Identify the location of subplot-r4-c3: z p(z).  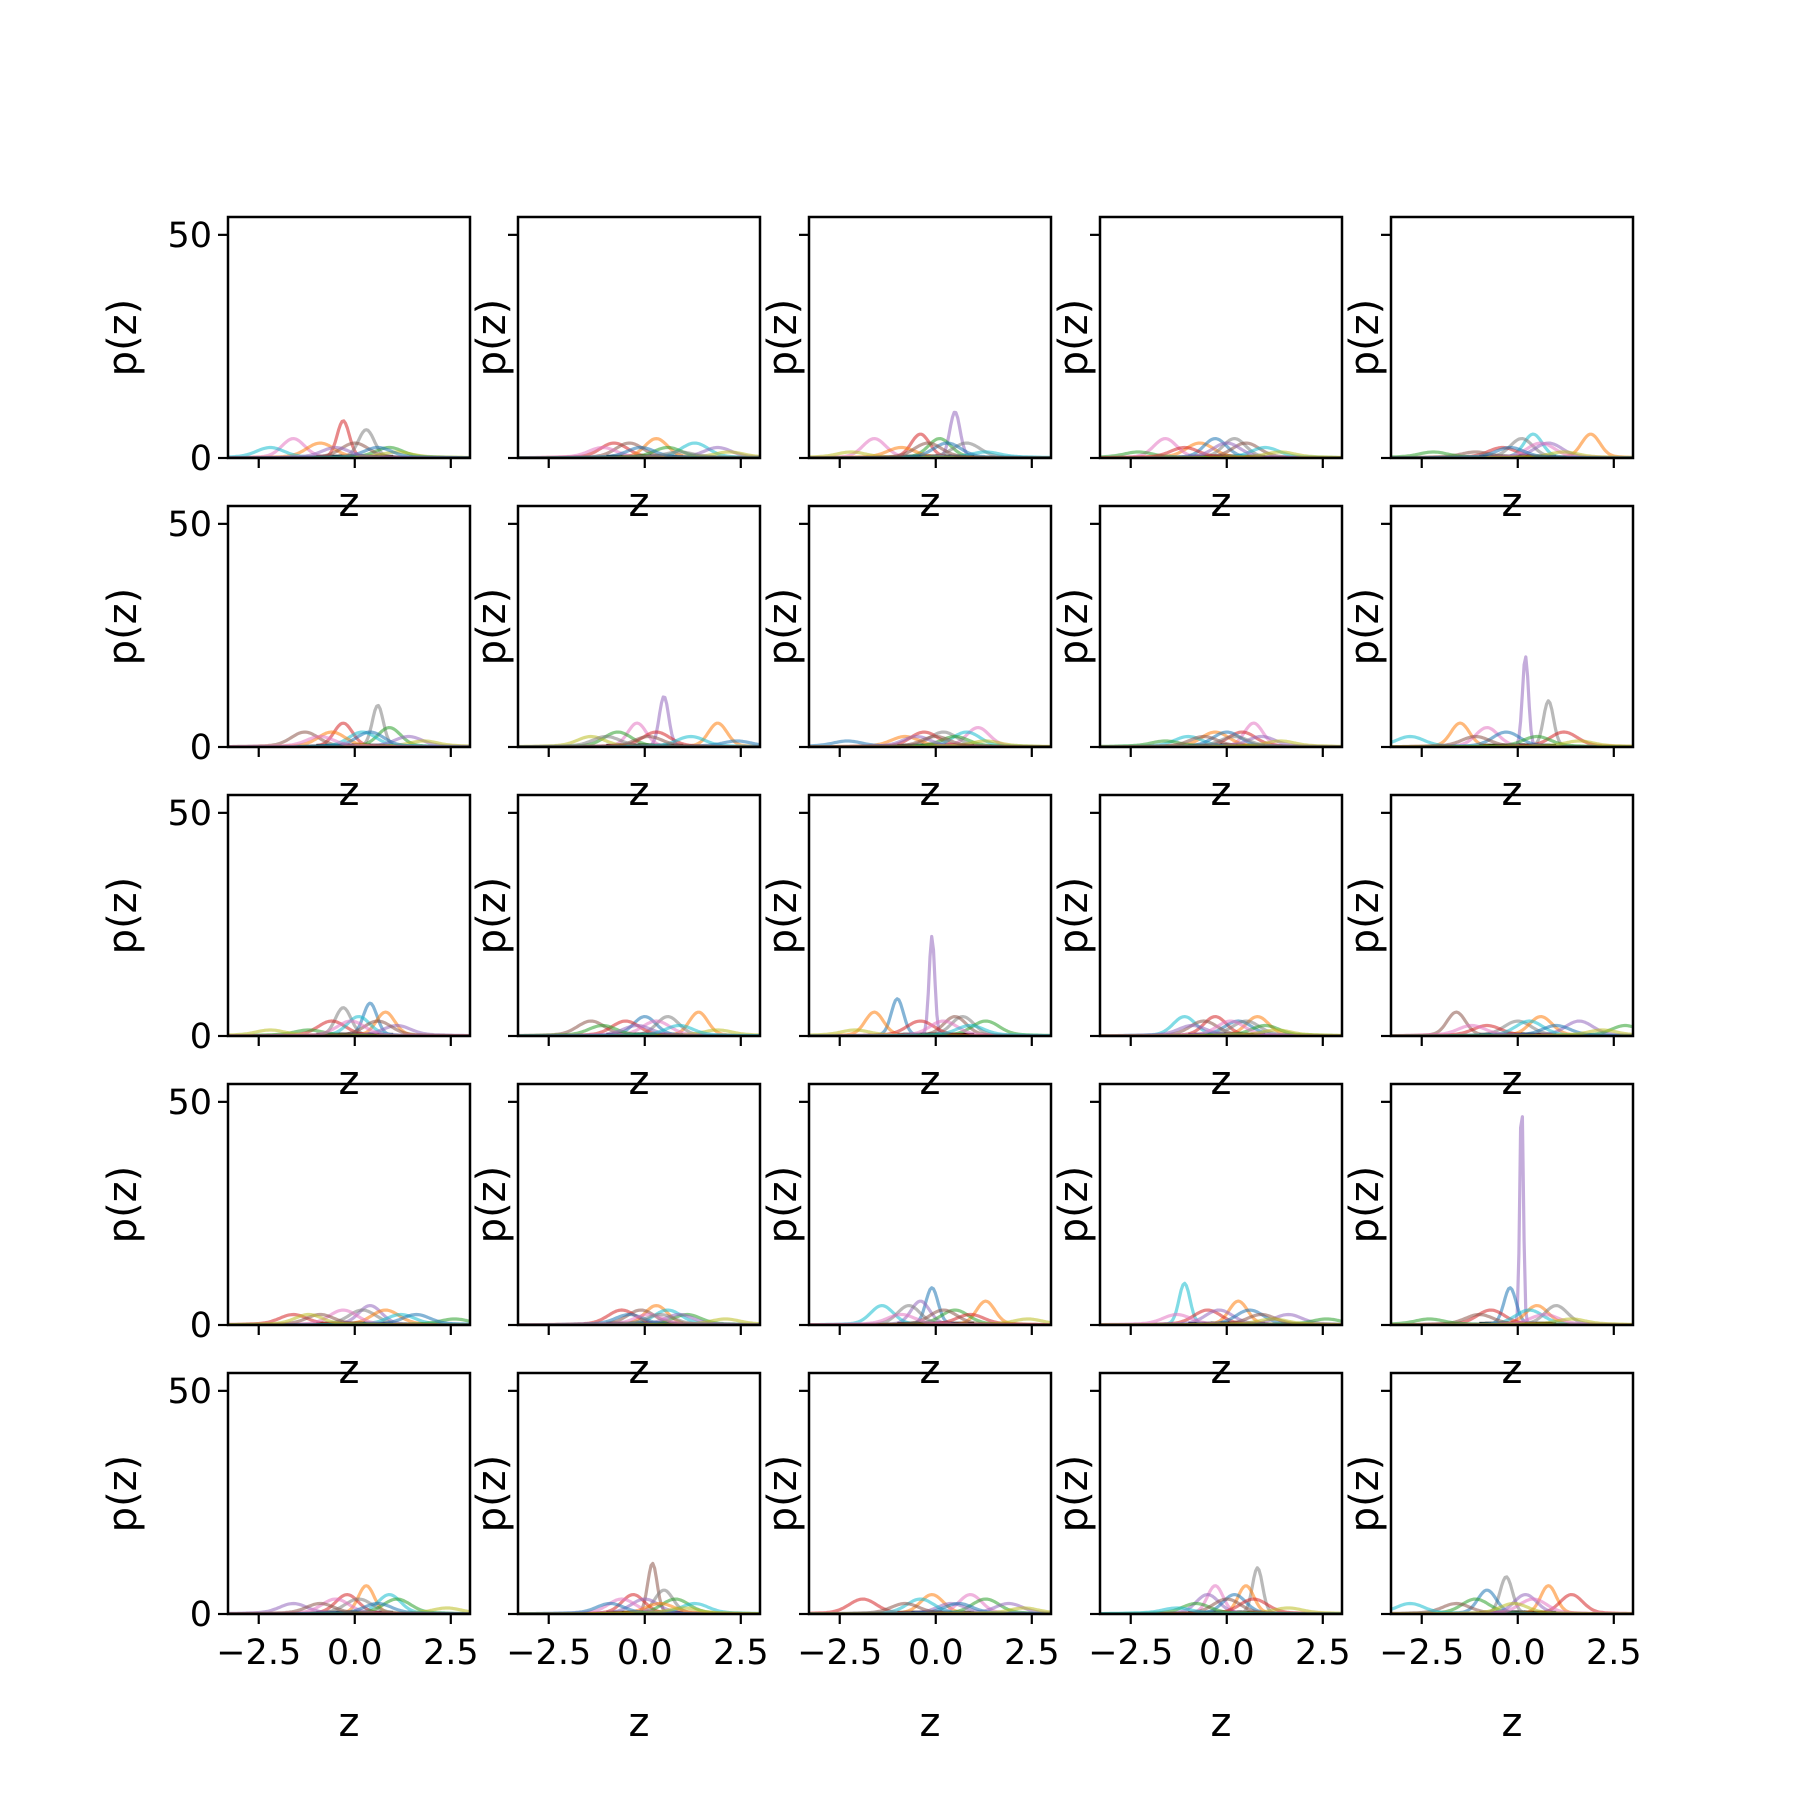
(906, 1237).